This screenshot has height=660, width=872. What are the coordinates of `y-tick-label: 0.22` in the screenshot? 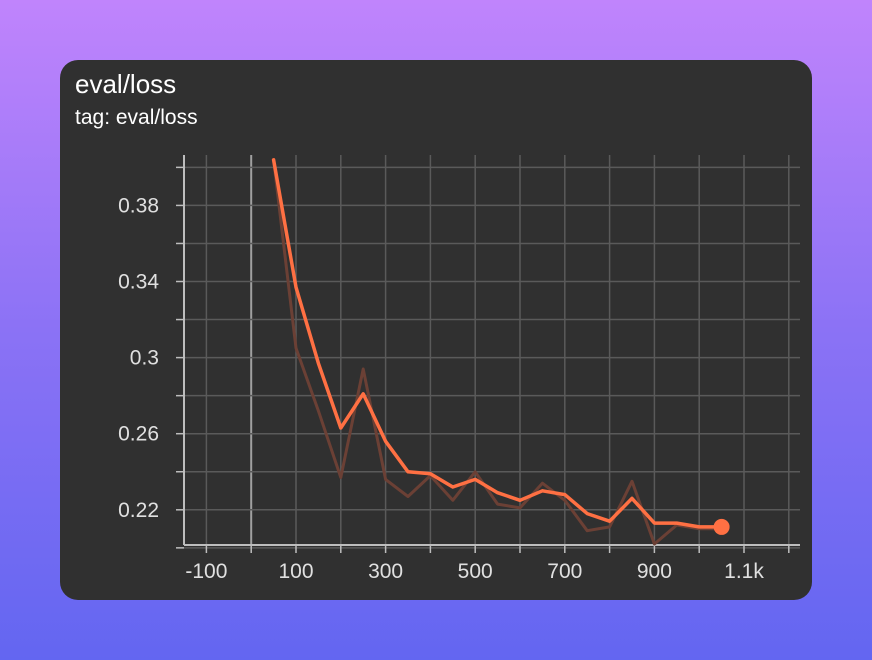 It's located at (138, 510).